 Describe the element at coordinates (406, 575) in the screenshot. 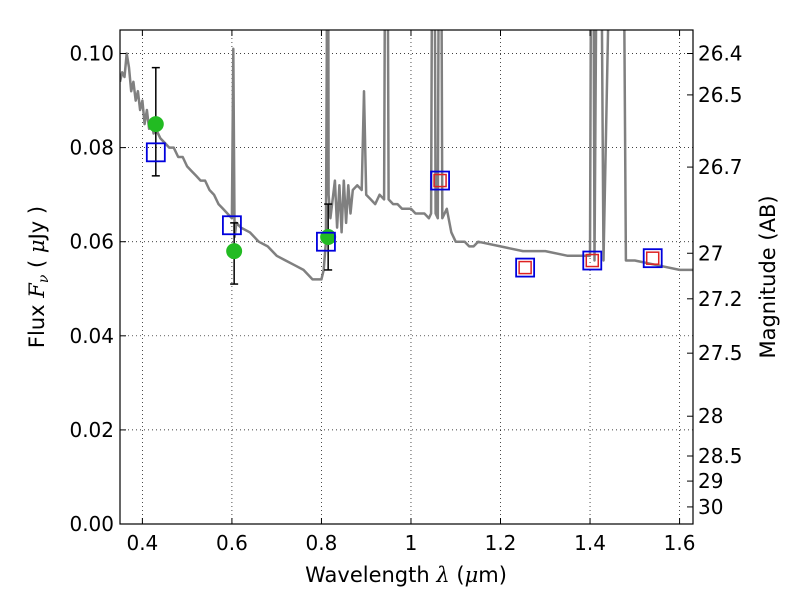

I see `x-axis-label: Wavelength λ (μm)` at that location.